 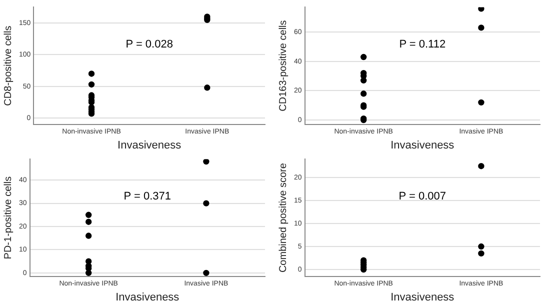 I want to click on annotation: P = 0.007, so click(x=422, y=196).